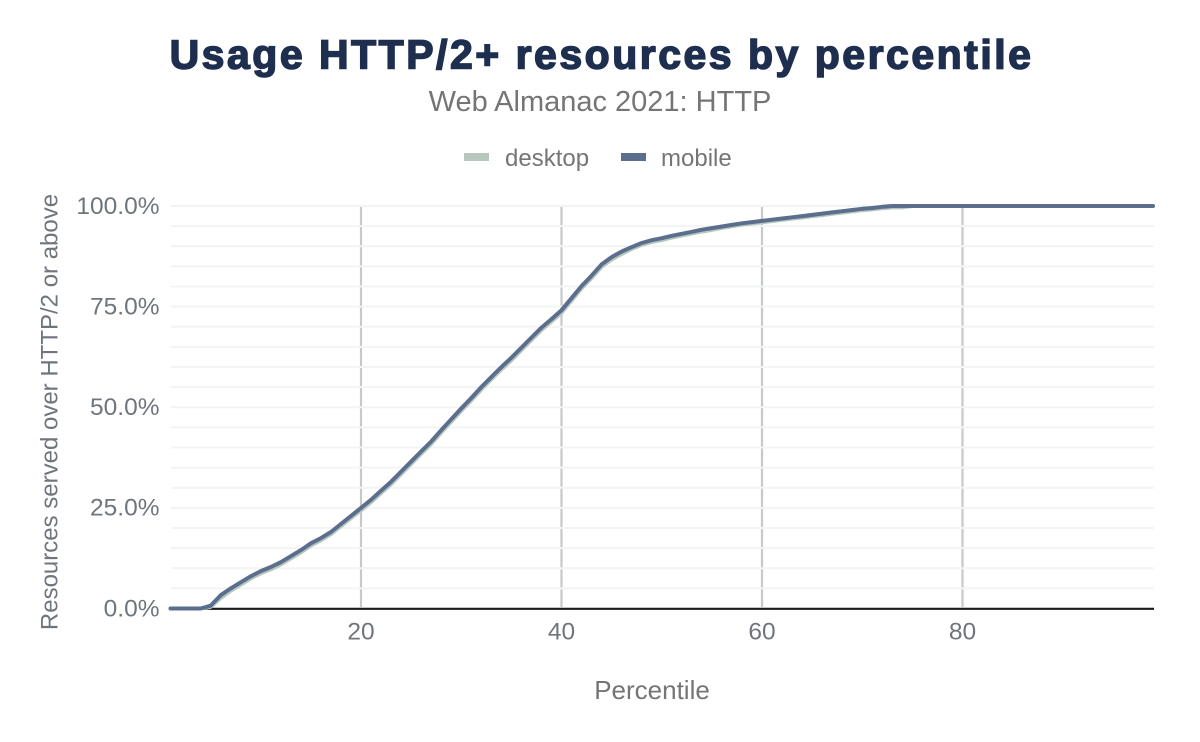 Image resolution: width=1200 pixels, height=742 pixels. What do you see at coordinates (49, 412) in the screenshot?
I see `svg-text:Resources served over HTTP/2 o: Resources served over HTTP/2 or above` at bounding box center [49, 412].